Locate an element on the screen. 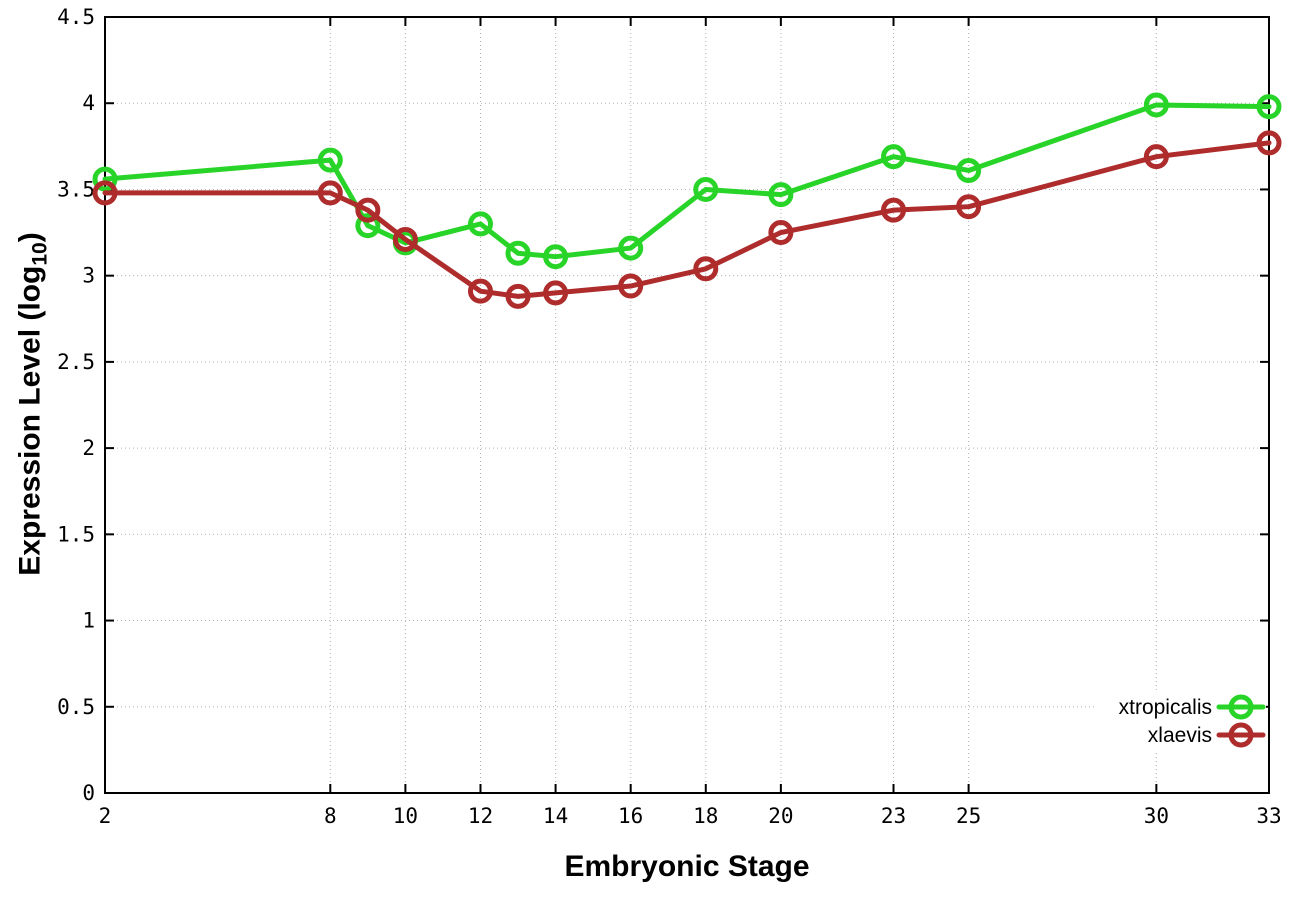 Image resolution: width=1296 pixels, height=907 pixels. x-tick-label: 20 is located at coordinates (780, 816).